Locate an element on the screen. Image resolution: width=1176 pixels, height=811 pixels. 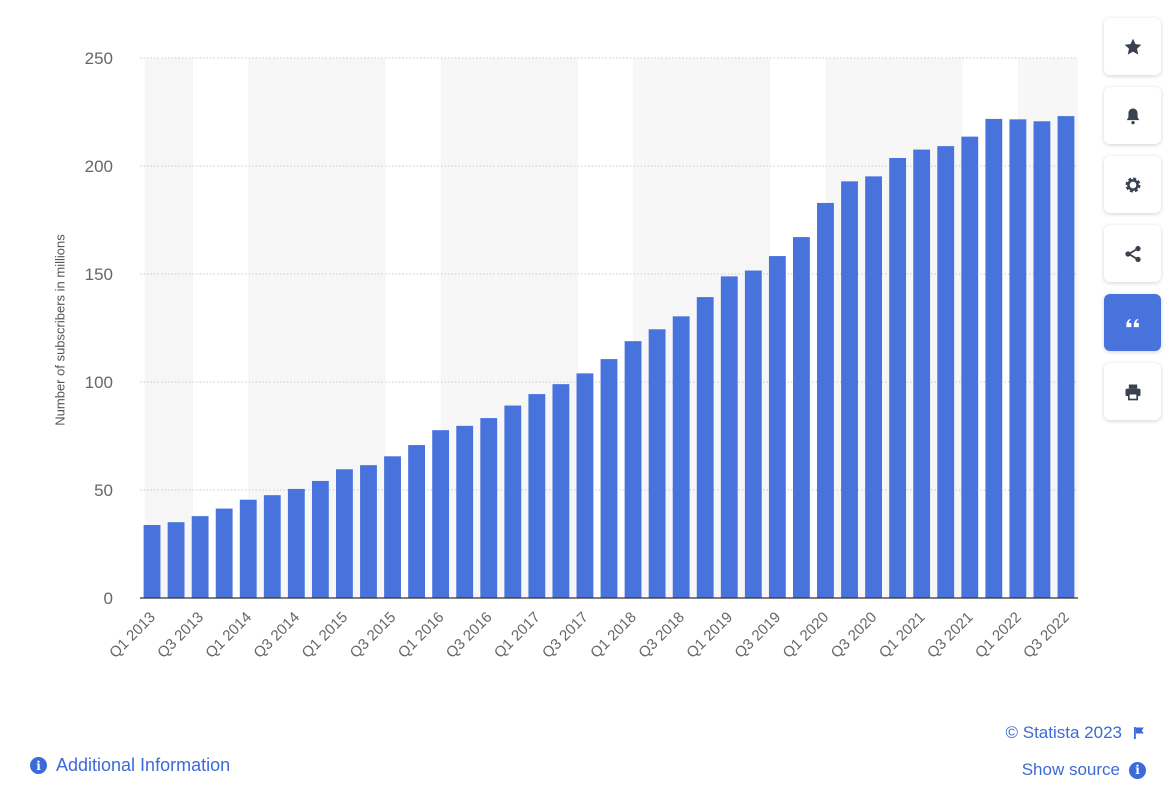
x-tick-label: Q3 2018 is located at coordinates (661, 635).